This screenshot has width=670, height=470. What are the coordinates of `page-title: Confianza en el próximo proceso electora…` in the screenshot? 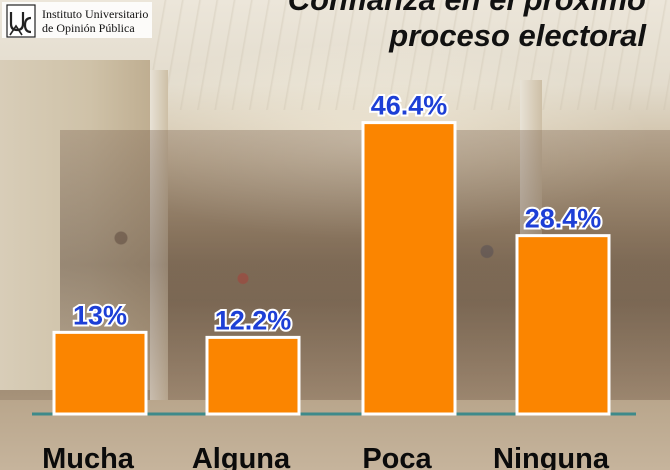 It's located at (416, 27).